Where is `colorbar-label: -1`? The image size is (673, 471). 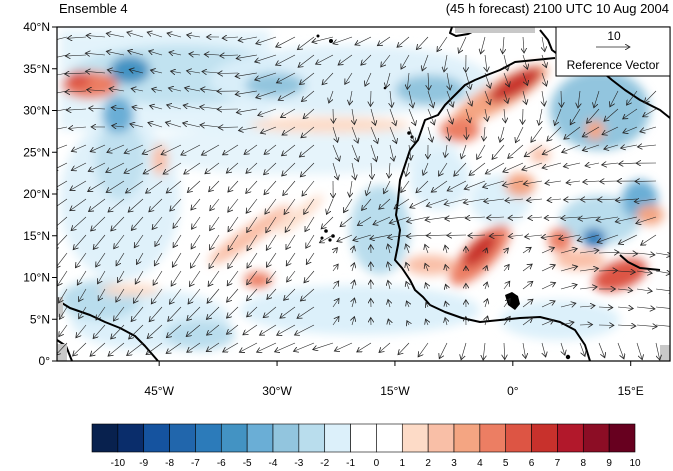 colorbar-label: -1 is located at coordinates (350, 463).